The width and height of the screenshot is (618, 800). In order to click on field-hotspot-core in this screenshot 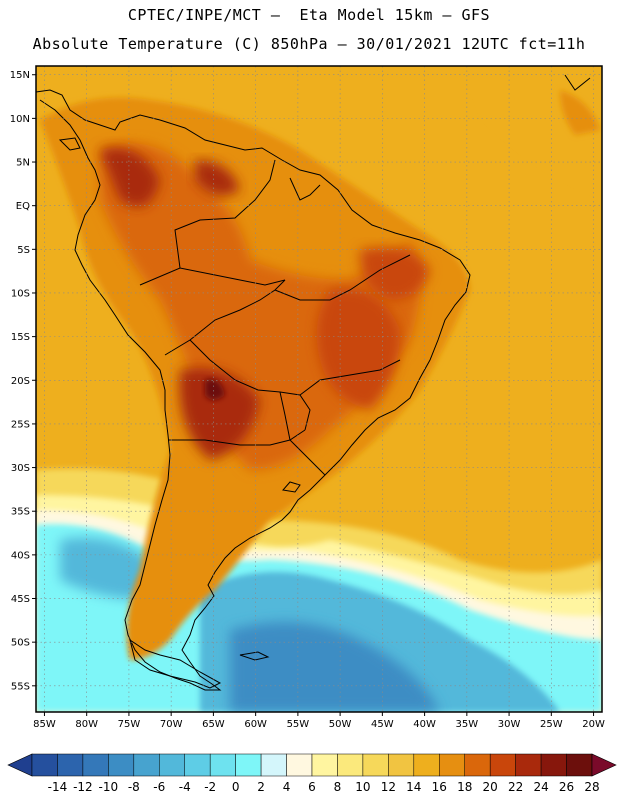, I will do `click(215, 389)`.